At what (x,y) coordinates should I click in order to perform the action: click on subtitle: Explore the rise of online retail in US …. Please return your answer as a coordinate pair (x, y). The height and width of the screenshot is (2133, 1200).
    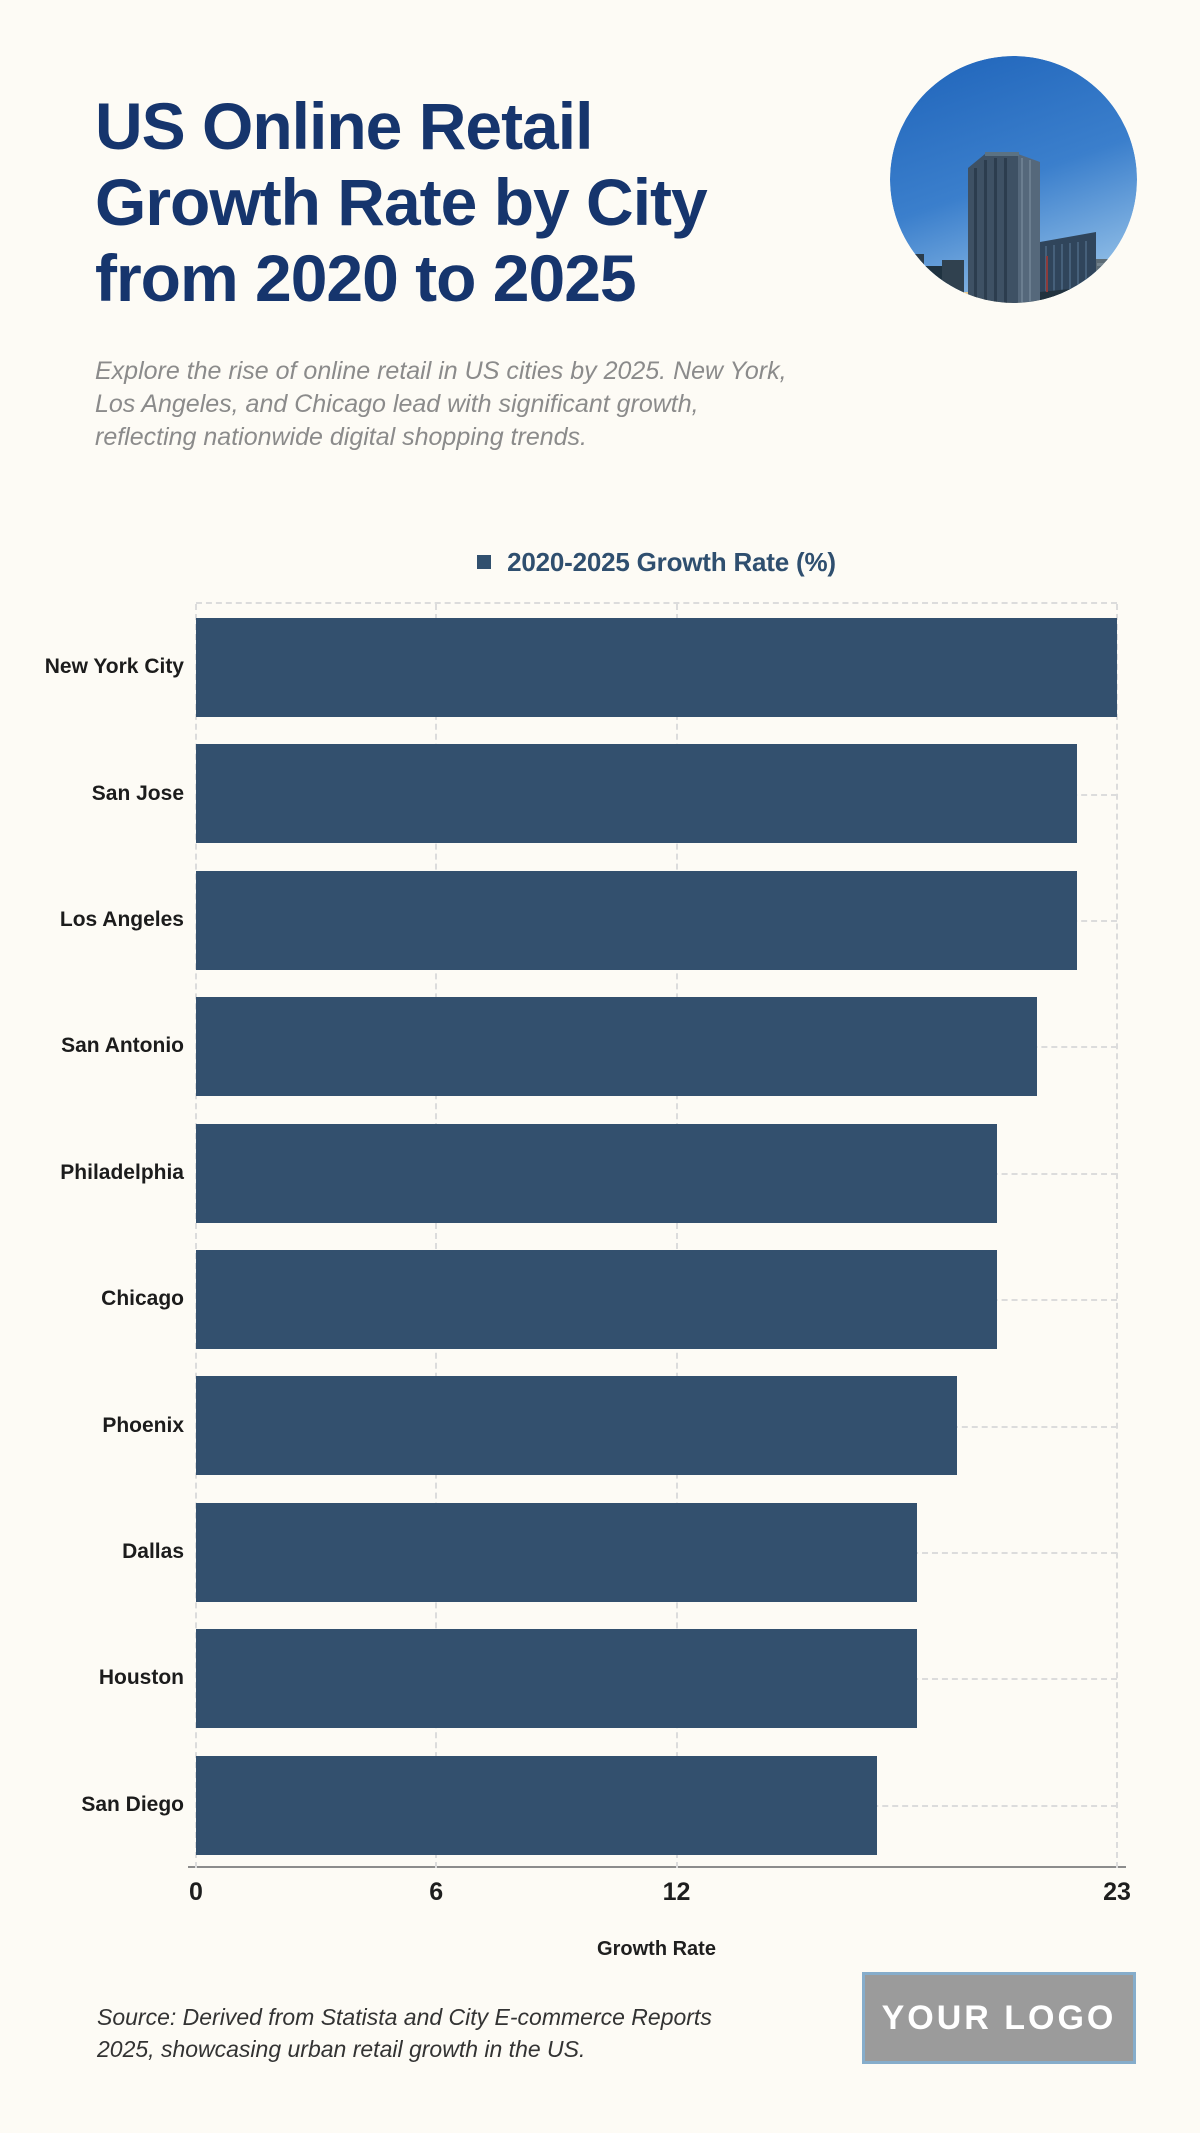
    Looking at the image, I should click on (505, 404).